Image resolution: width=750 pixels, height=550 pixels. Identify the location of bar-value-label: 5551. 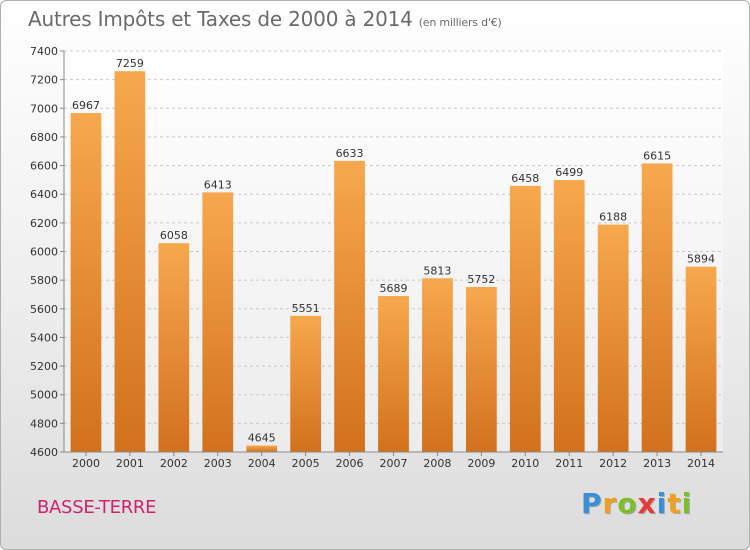
(306, 308).